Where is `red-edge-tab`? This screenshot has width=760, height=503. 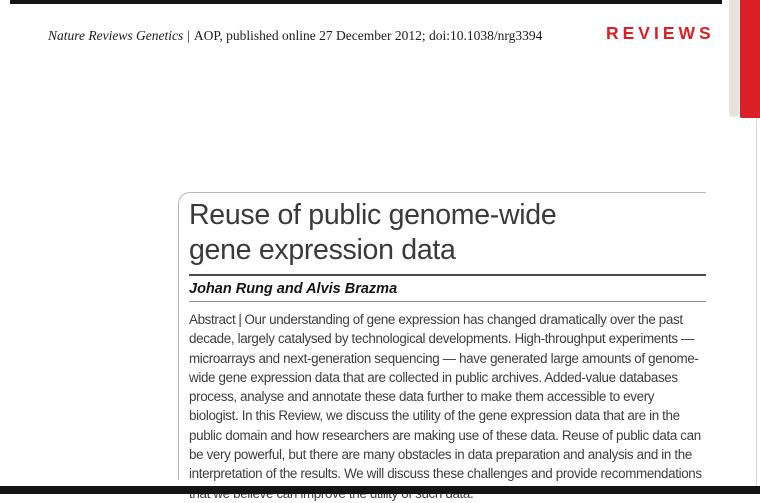 red-edge-tab is located at coordinates (750, 59).